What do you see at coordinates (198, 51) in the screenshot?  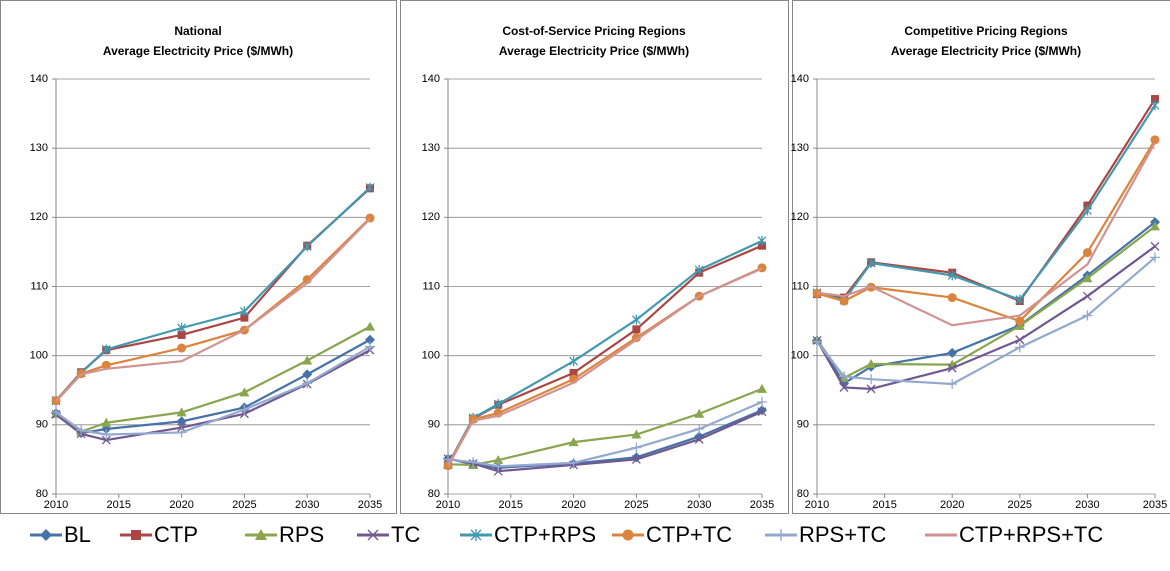 I see `chart-title: Average Electricity Price ($/MWh)` at bounding box center [198, 51].